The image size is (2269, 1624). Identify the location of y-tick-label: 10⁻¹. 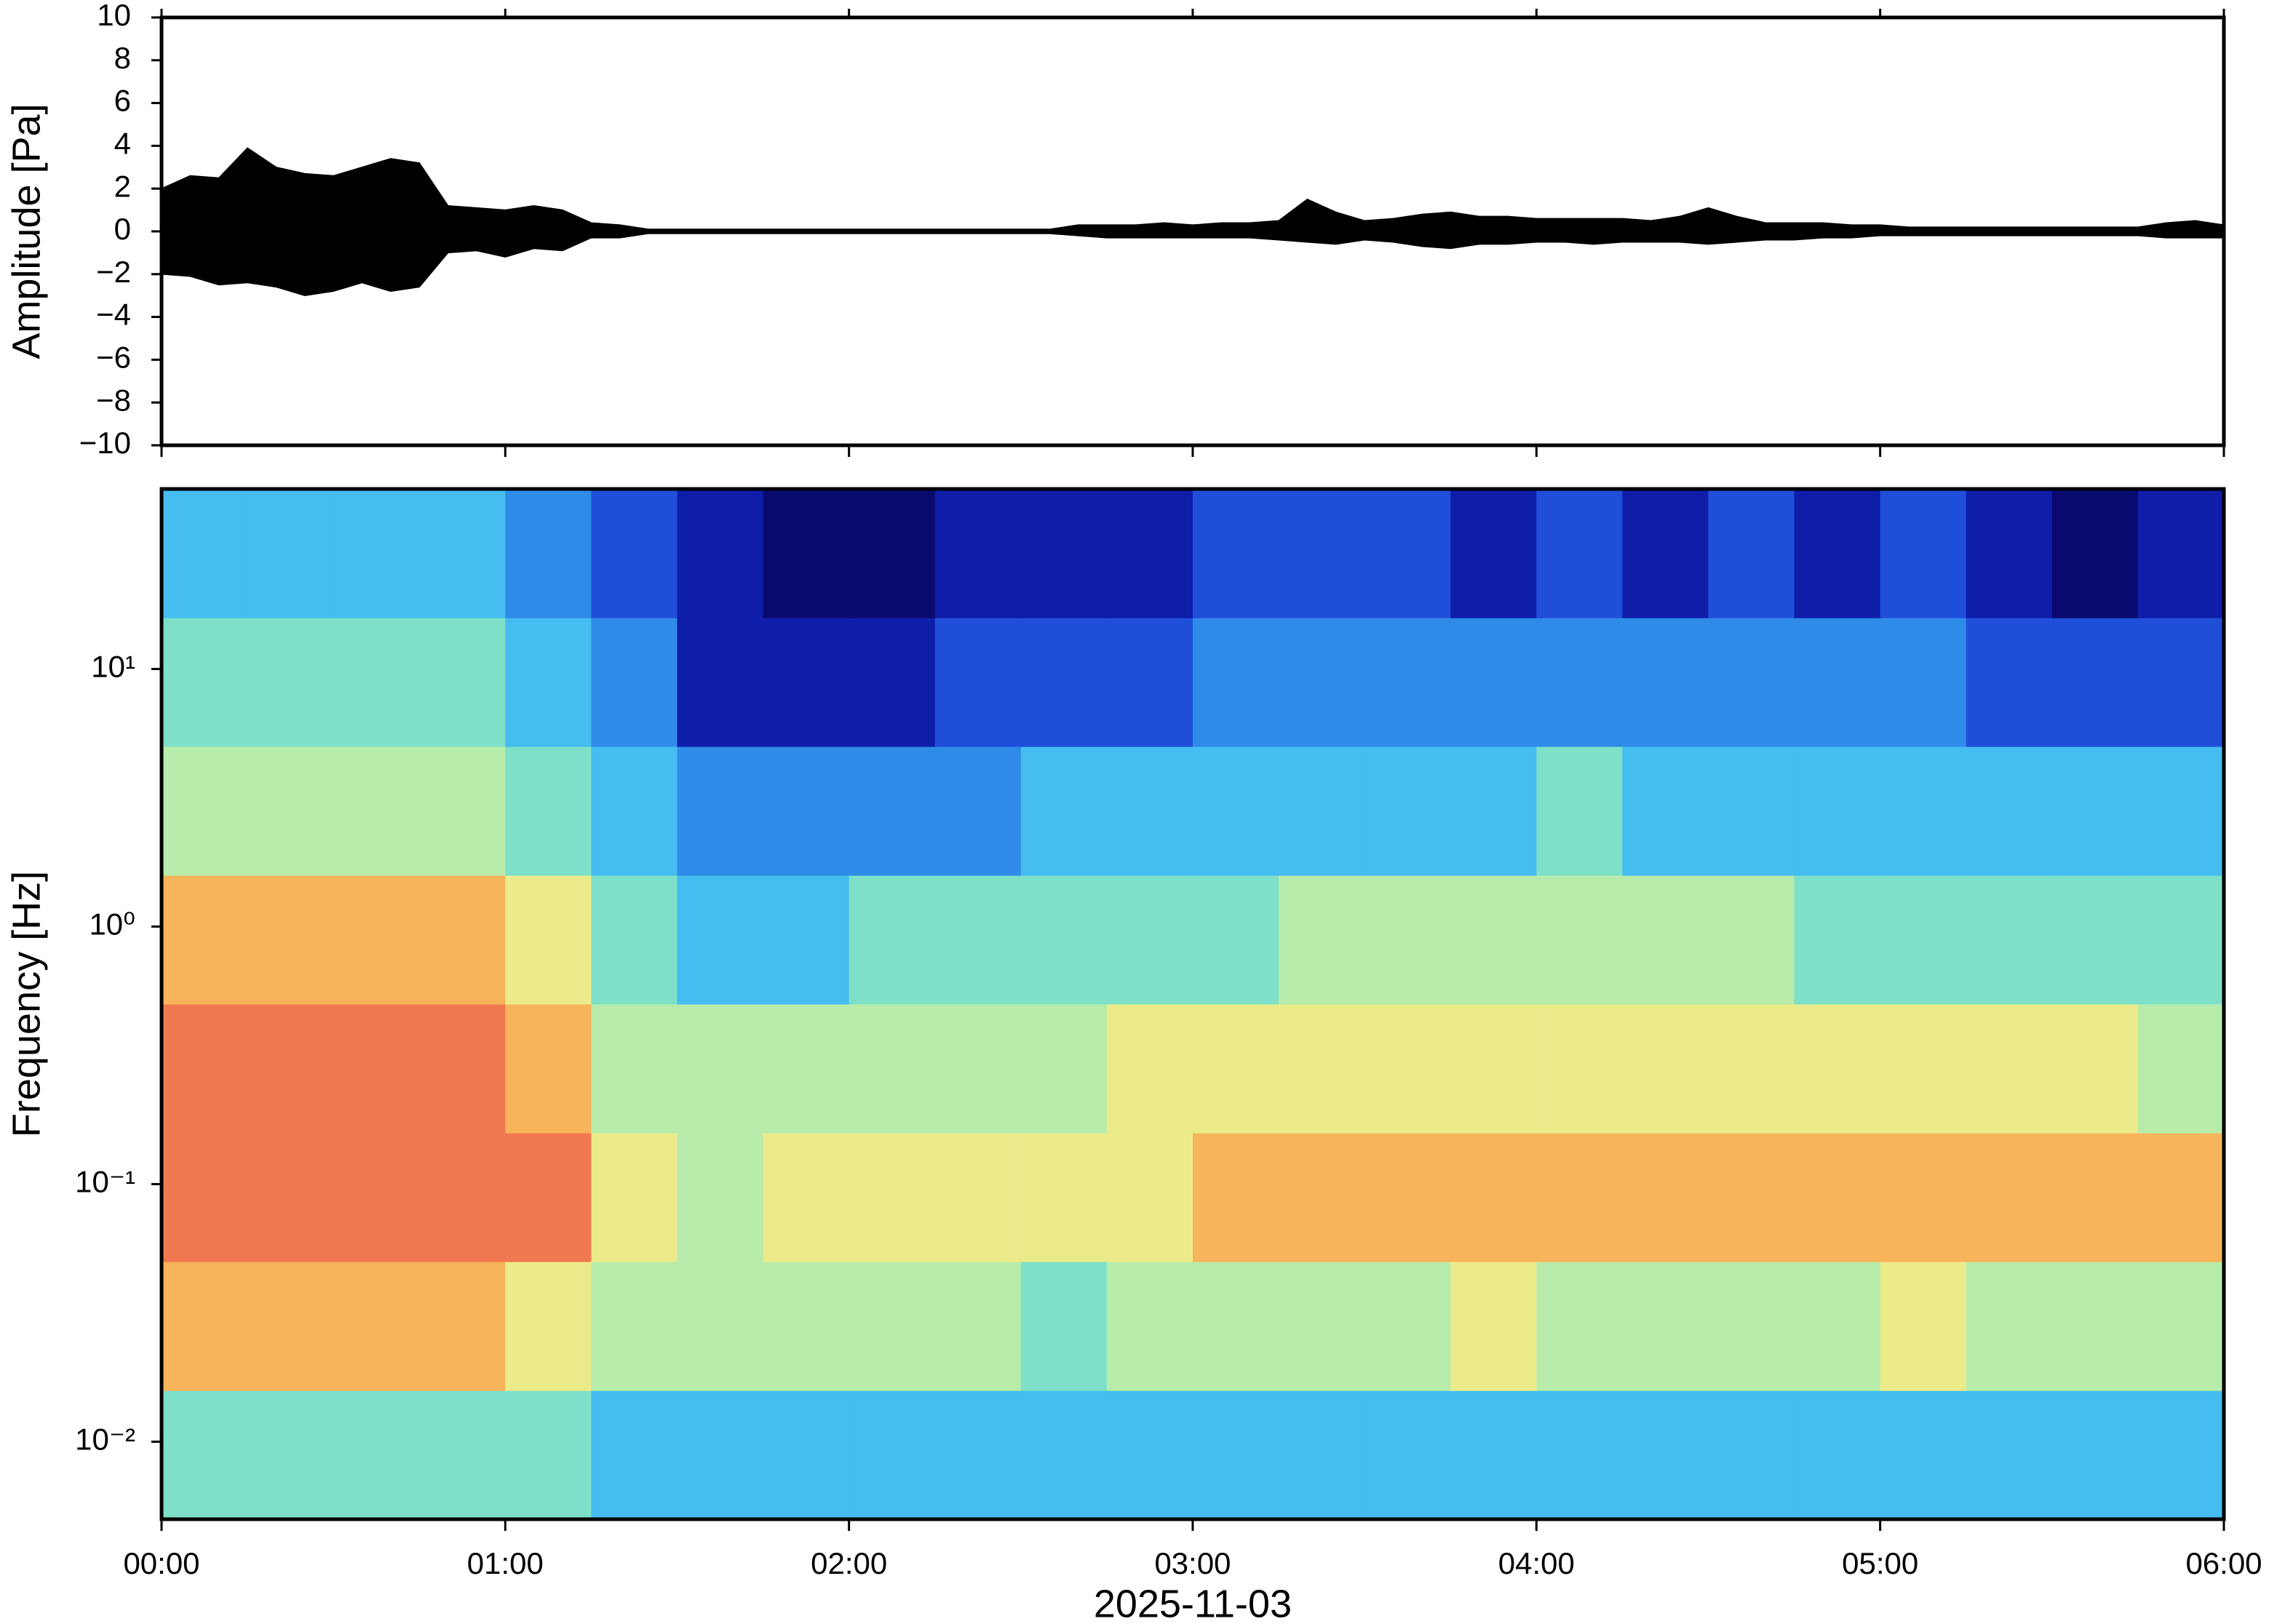
(105, 1182).